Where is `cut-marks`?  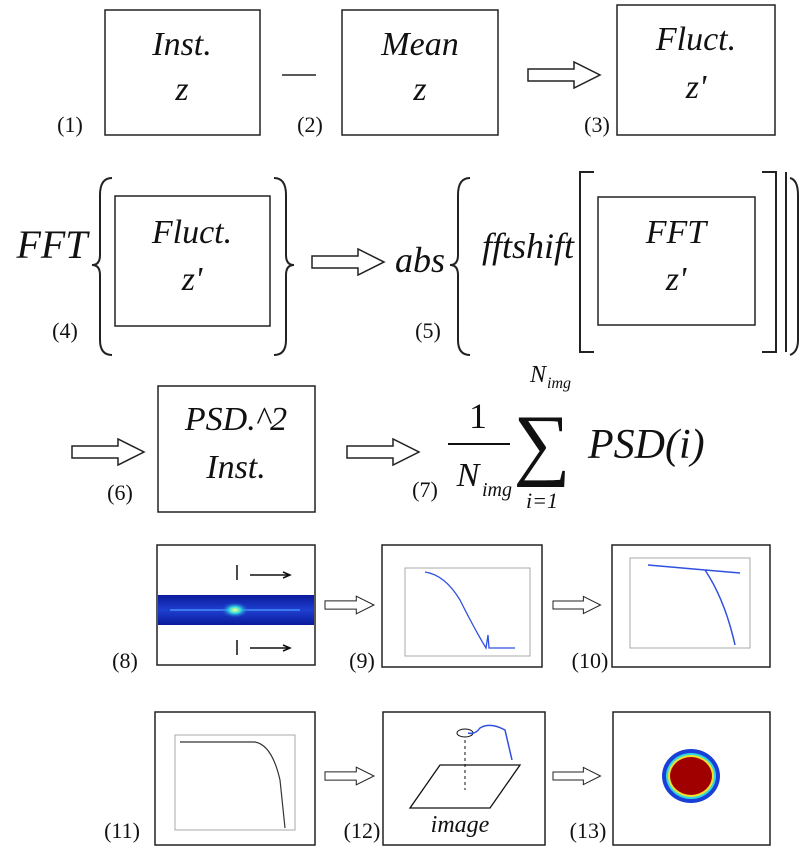
cut-marks is located at coordinates (264, 610).